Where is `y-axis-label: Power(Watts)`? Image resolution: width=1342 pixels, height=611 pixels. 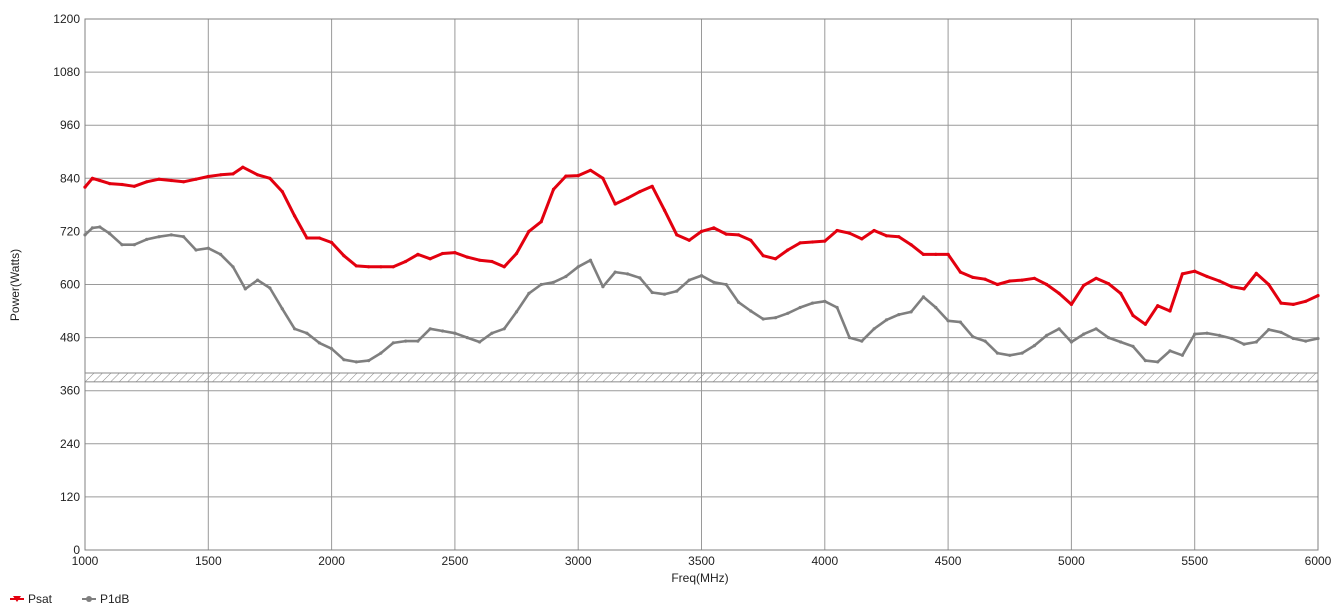 y-axis-label: Power(Watts) is located at coordinates (15, 285).